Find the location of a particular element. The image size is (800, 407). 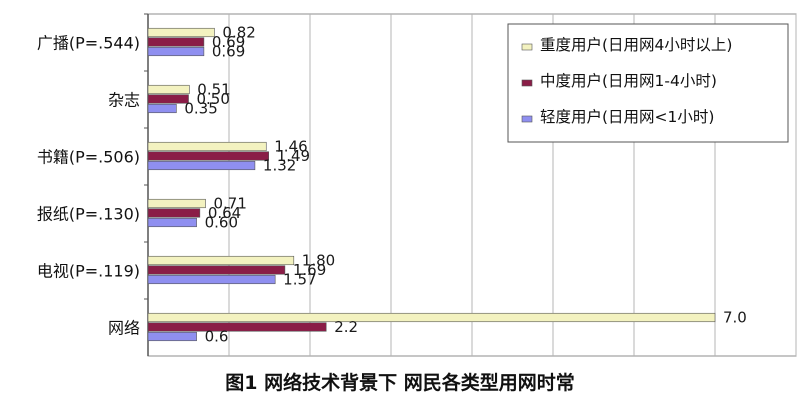

value-label: 0.50 is located at coordinates (213, 99).